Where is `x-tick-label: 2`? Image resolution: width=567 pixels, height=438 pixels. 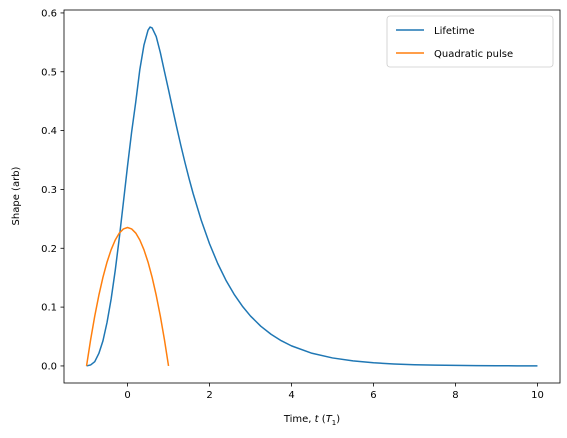 x-tick-label: 2 is located at coordinates (209, 395).